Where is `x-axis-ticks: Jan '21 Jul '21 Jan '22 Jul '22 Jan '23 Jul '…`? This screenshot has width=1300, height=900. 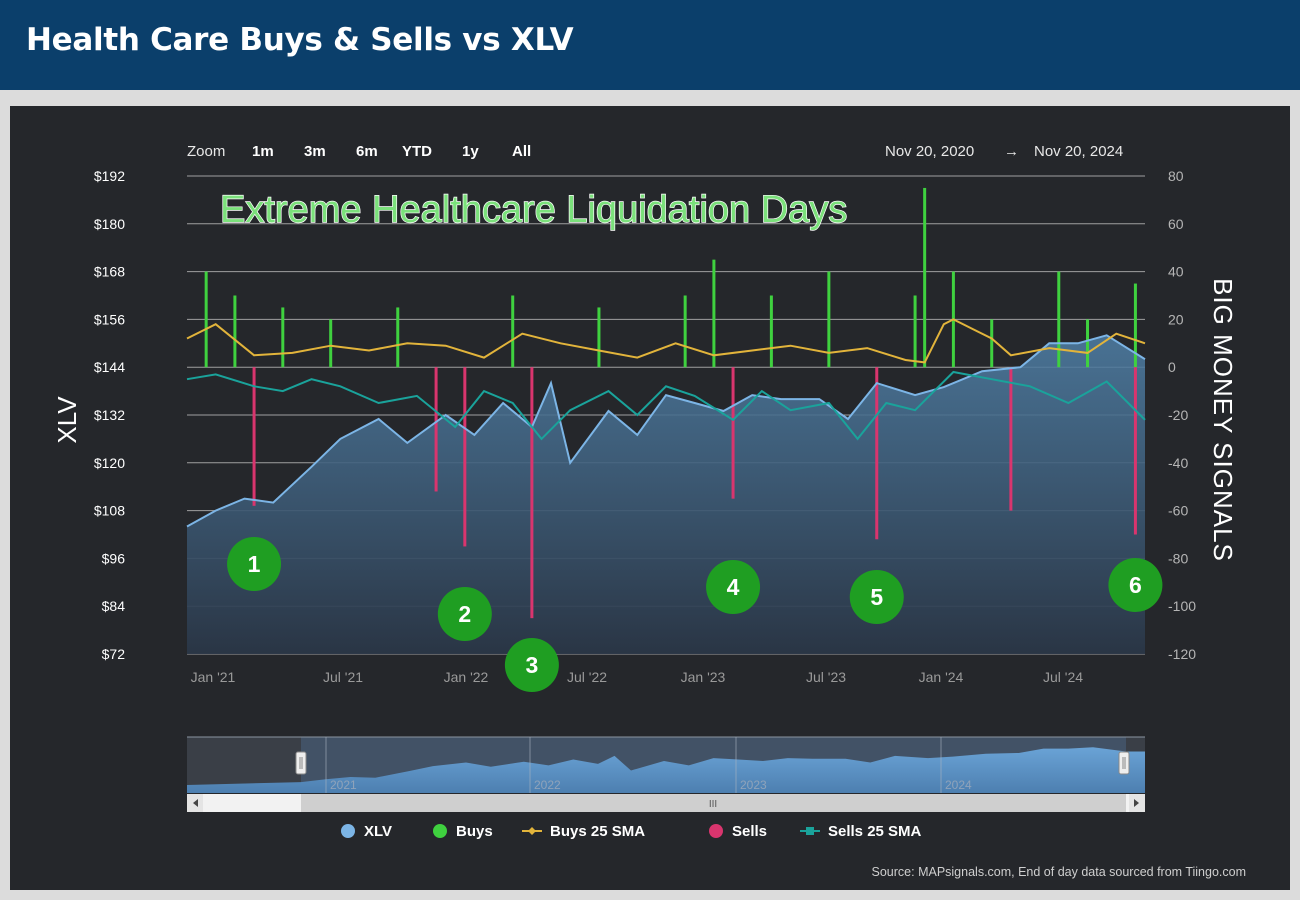 x-axis-ticks: Jan '21 Jul '21 Jan '22 Jul '22 Jan '23 Jul '… is located at coordinates (637, 677).